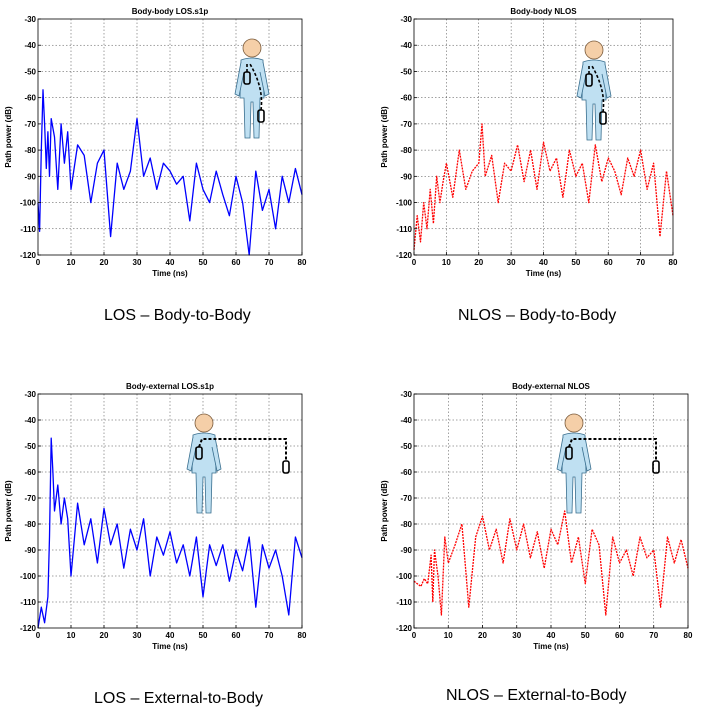 This screenshot has height=713, width=707. I want to click on caption-los-external-to-body: LOS – External-to-Body, so click(178, 698).